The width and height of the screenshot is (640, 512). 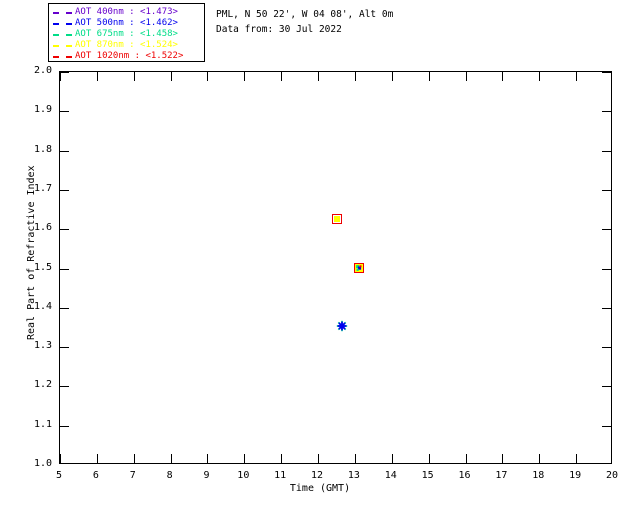 I want to click on header-location-line: PML, N 50 22', W 04 08', Alt 0m, so click(x=305, y=14).